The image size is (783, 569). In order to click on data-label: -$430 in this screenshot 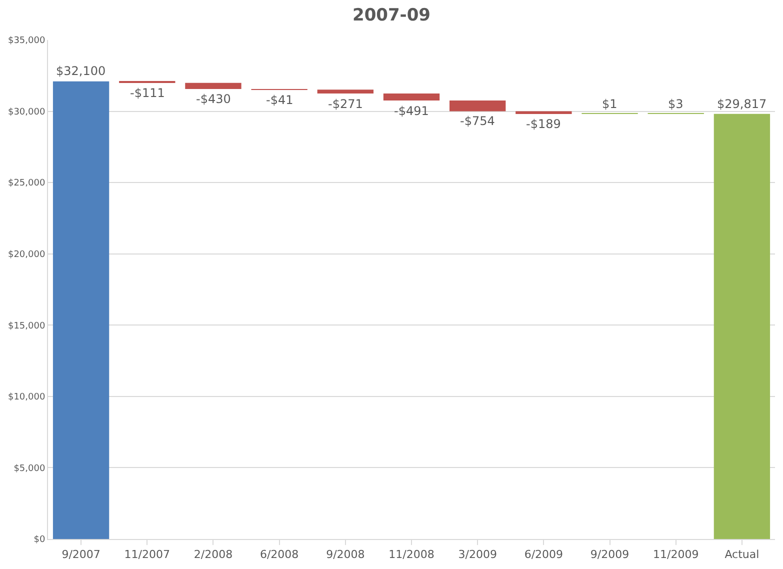, I will do `click(213, 99)`.